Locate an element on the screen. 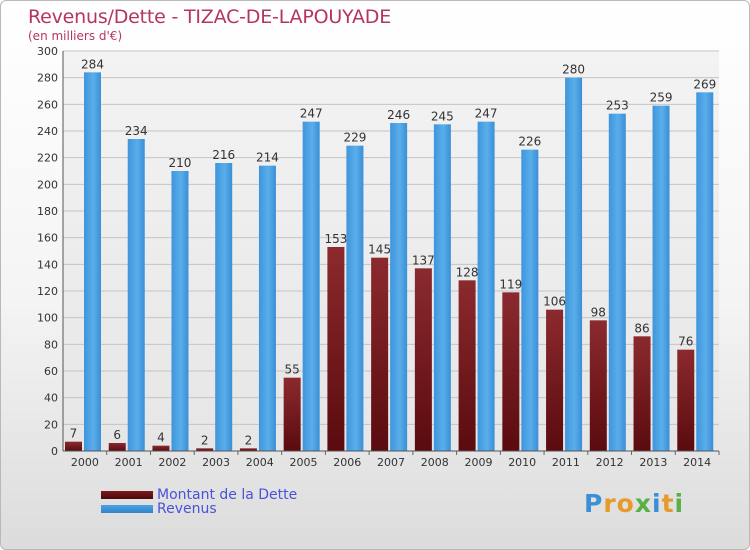 This screenshot has height=550, width=750. data-label-revenus: 210 is located at coordinates (180, 163).